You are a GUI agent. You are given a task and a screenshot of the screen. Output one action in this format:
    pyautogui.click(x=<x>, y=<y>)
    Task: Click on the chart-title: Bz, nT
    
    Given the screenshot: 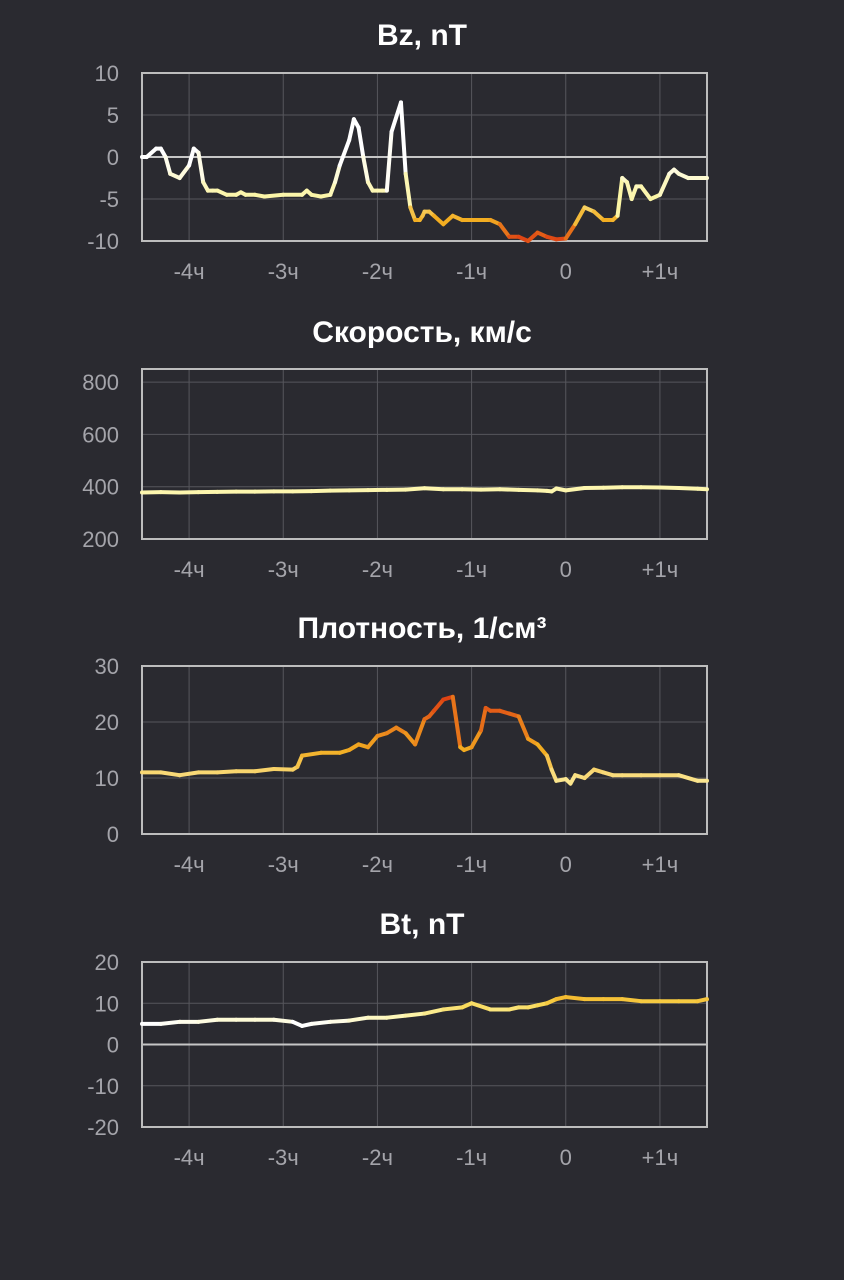 What is the action you would take?
    pyautogui.click(x=422, y=35)
    